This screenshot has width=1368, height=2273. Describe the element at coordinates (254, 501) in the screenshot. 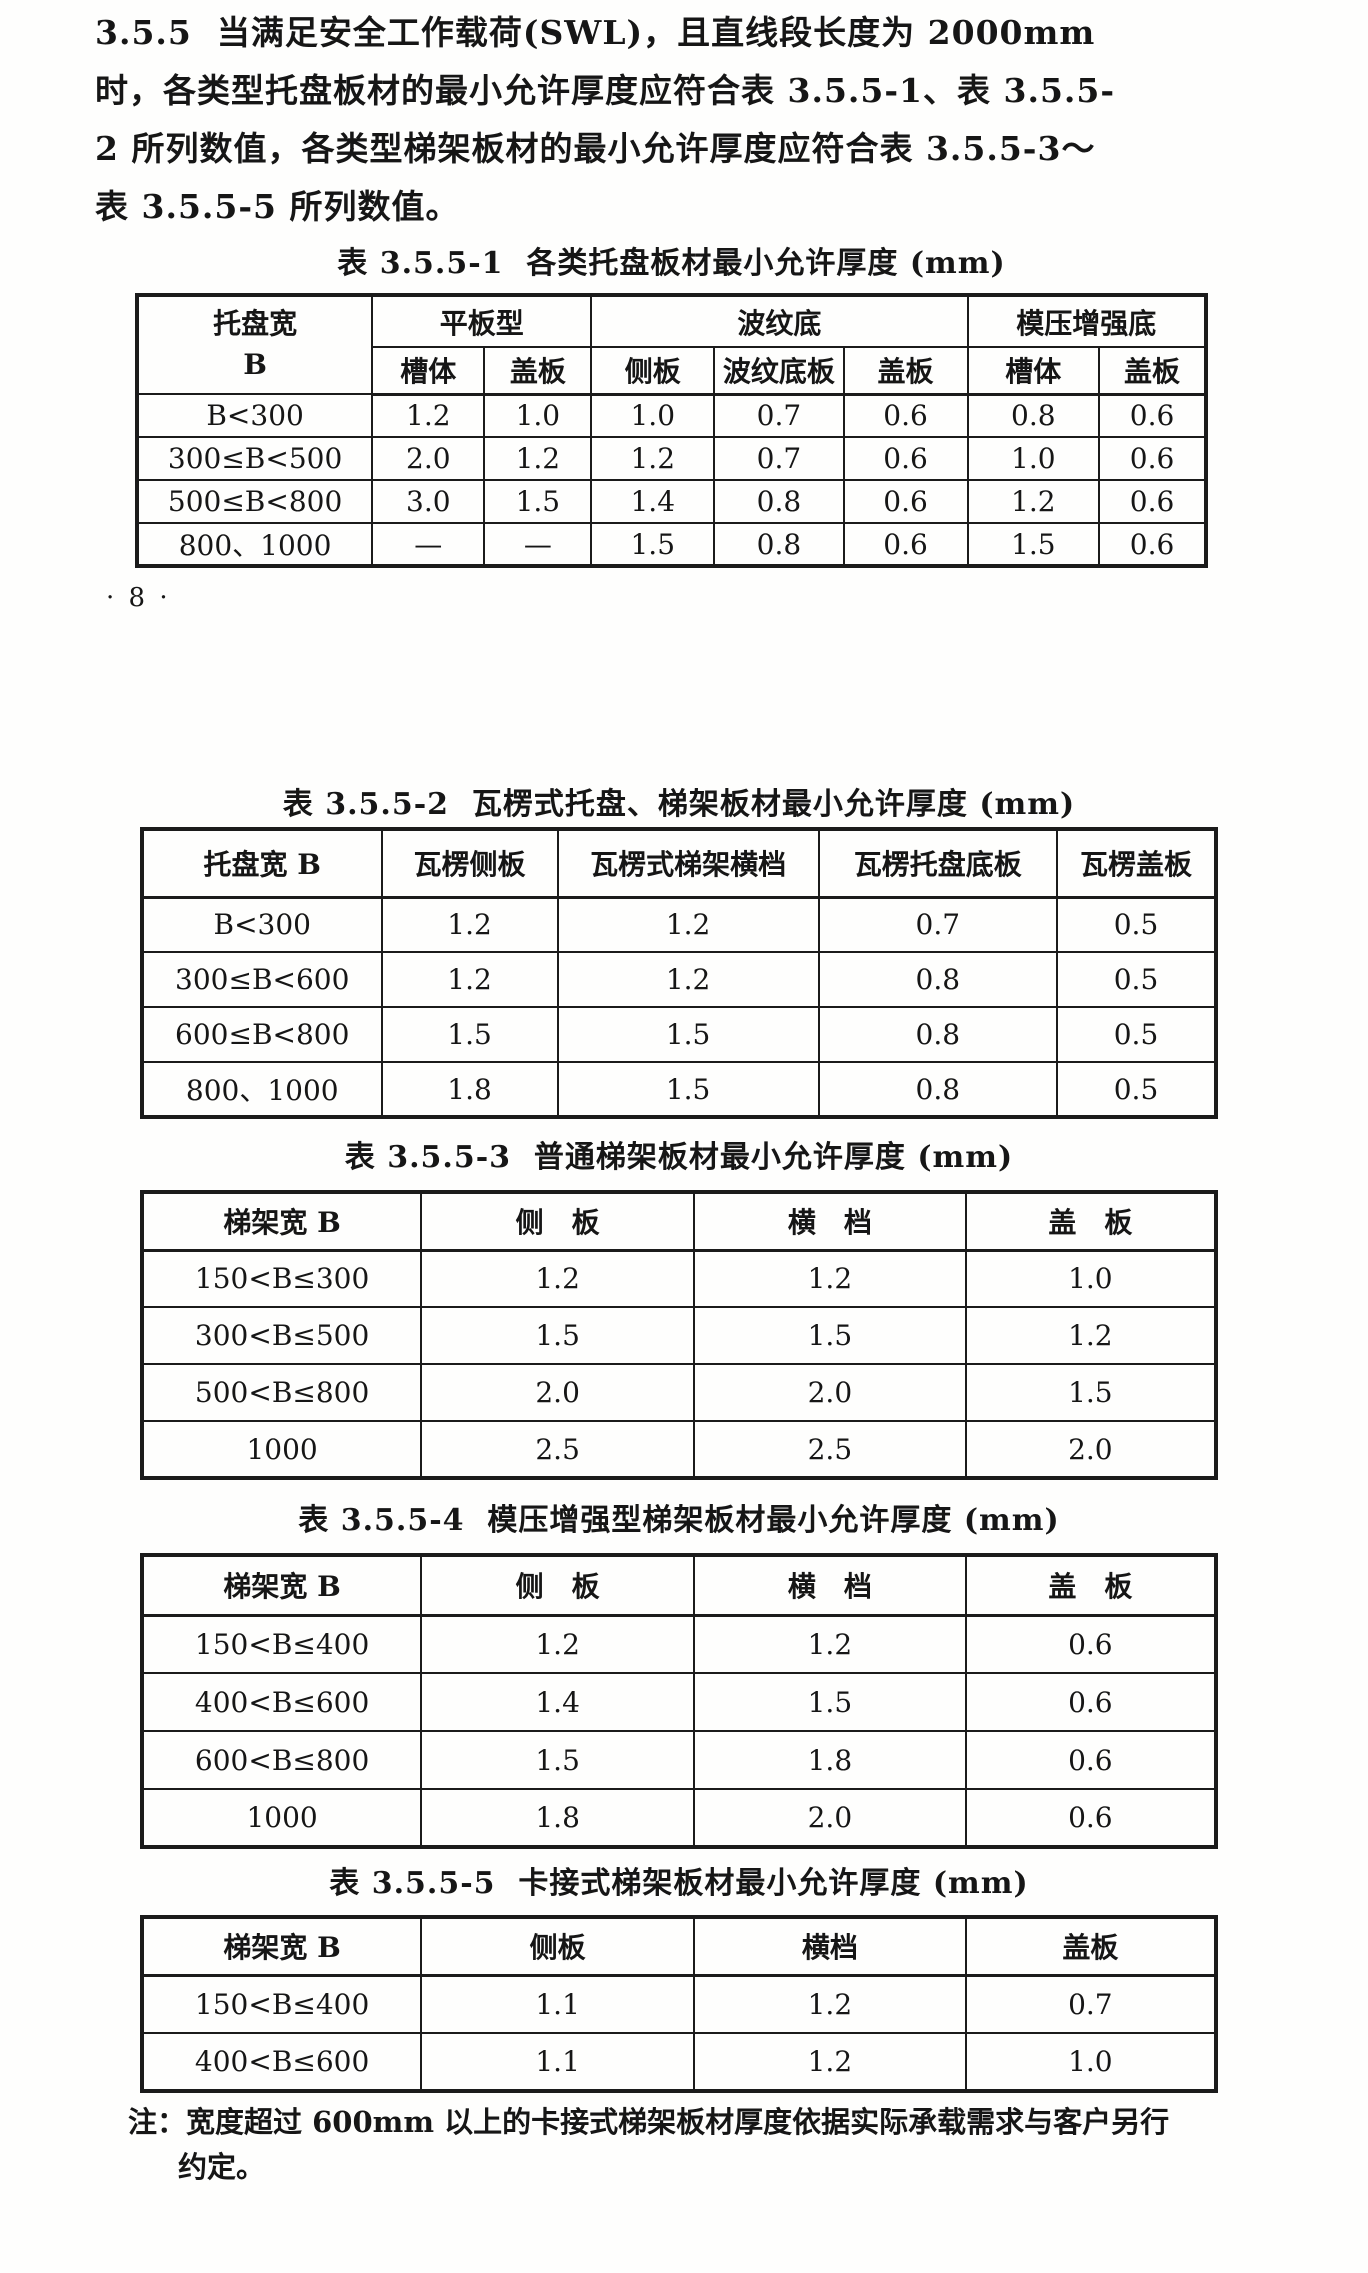

I see `row-label: 500≤B<800` at that location.